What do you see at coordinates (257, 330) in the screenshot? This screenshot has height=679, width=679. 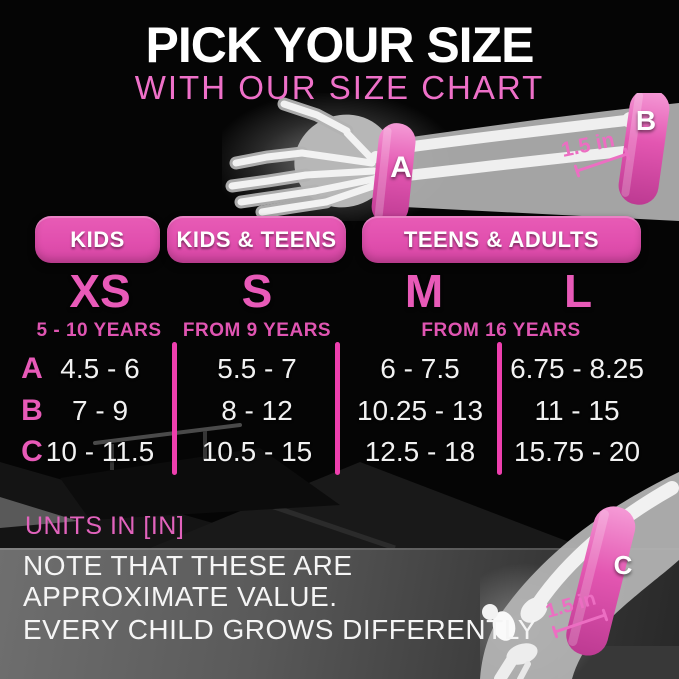 I see `age-label-s: FROM 9 YEARS` at bounding box center [257, 330].